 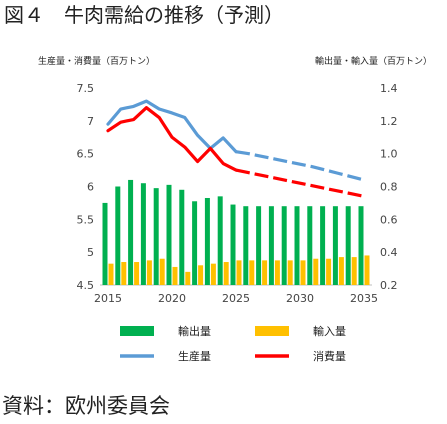 I want to click on x-tick-label: 2030, so click(x=300, y=298).